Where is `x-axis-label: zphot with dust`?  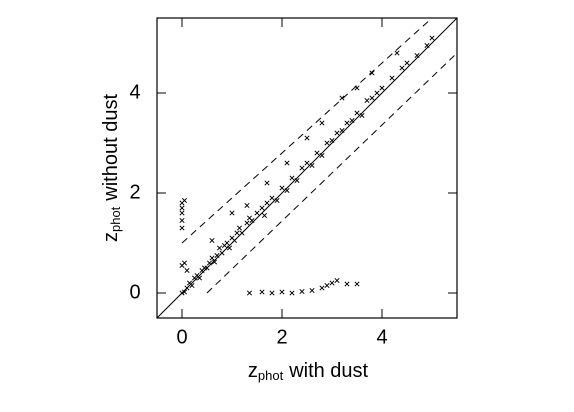
x-axis-label: zphot with dust is located at coordinates (308, 371).